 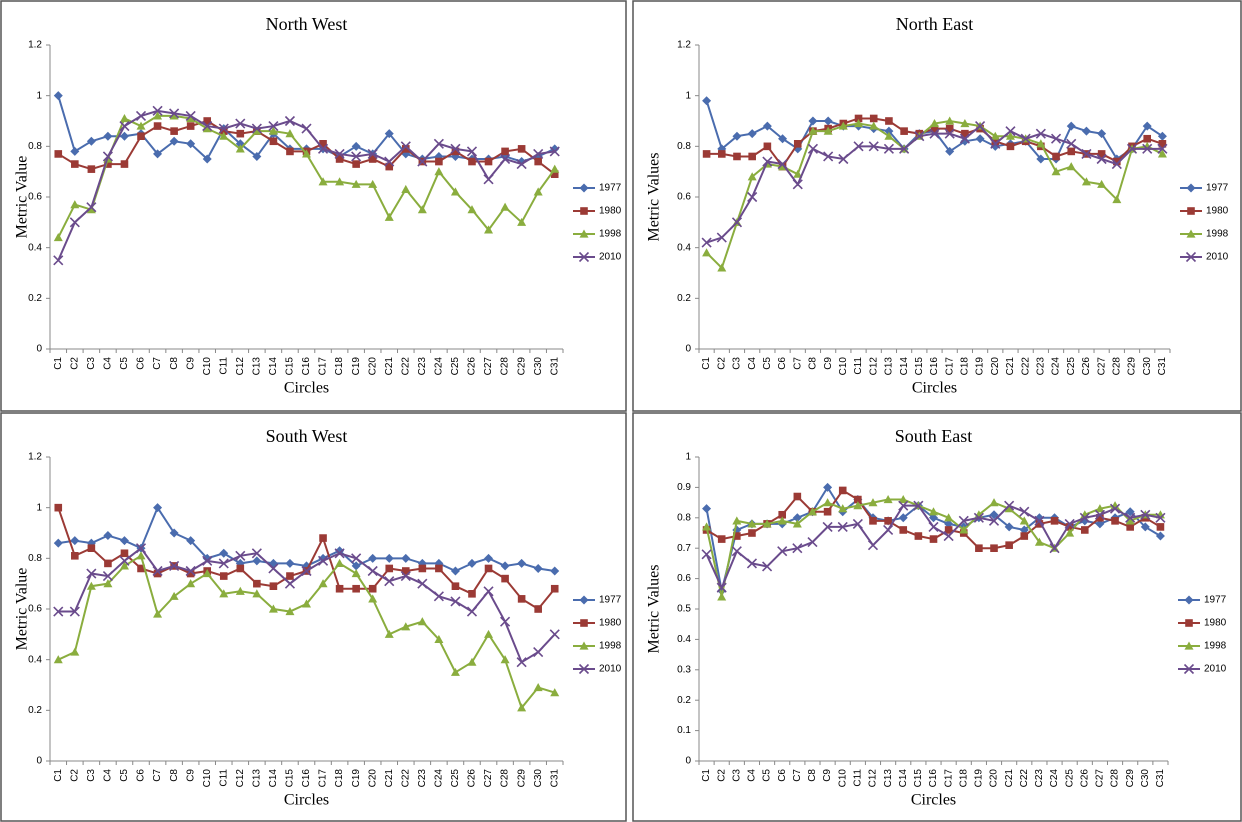 I want to click on x-tick-label: C7, so click(x=797, y=363).